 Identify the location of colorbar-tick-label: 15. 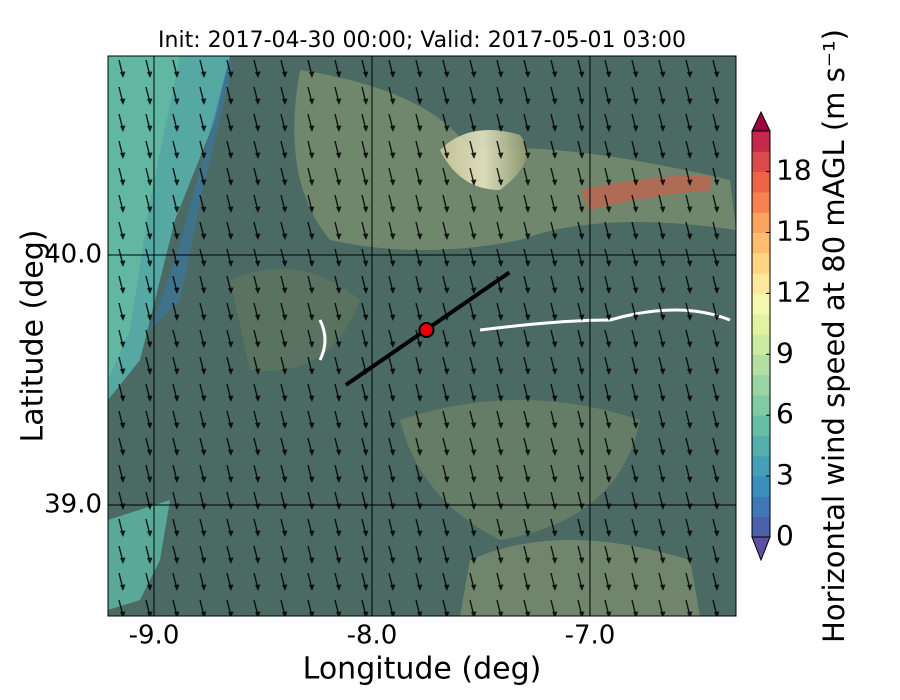
(794, 231).